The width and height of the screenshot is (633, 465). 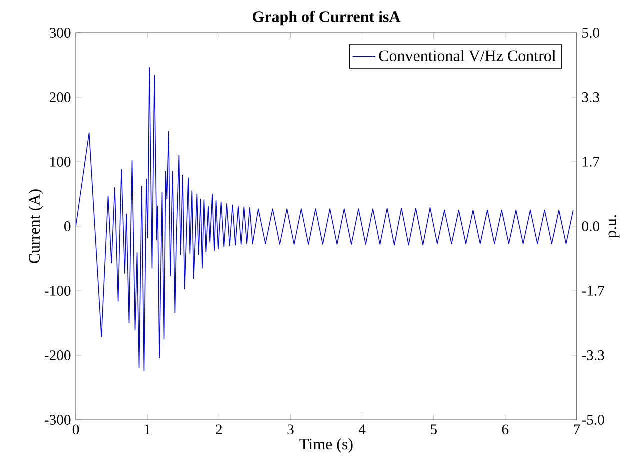 What do you see at coordinates (76, 429) in the screenshot?
I see `x-tick-label: 0` at bounding box center [76, 429].